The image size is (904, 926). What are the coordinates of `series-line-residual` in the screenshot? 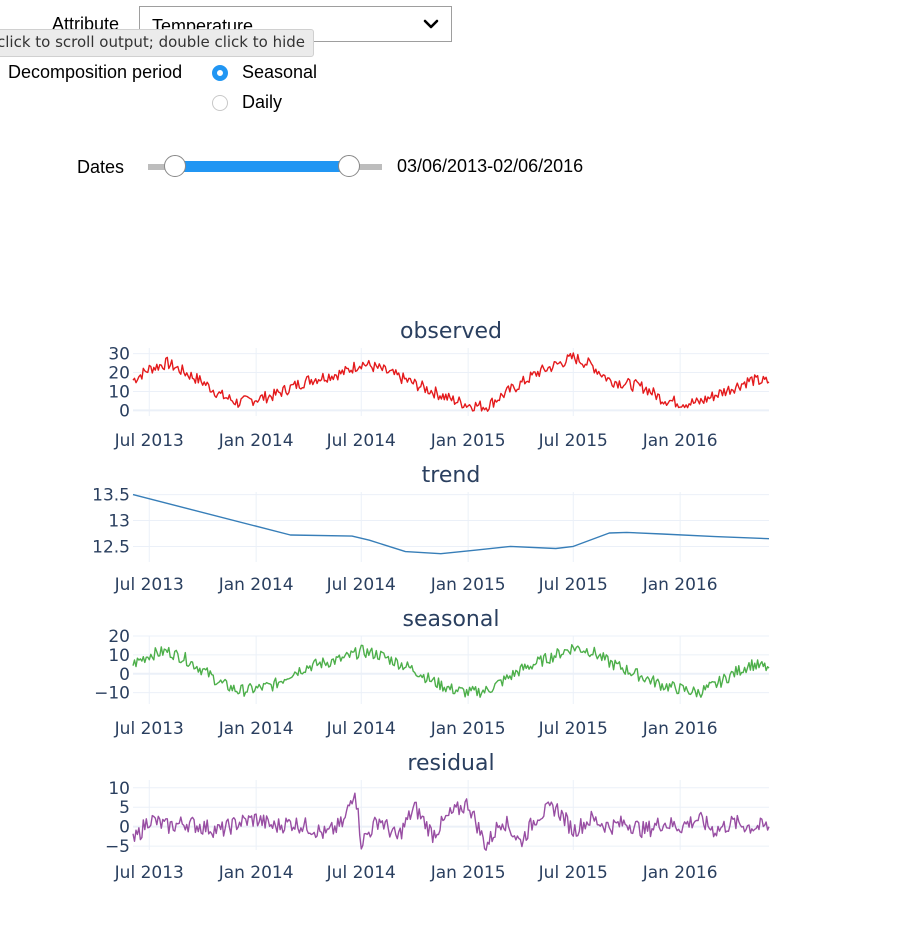 It's located at (451, 821).